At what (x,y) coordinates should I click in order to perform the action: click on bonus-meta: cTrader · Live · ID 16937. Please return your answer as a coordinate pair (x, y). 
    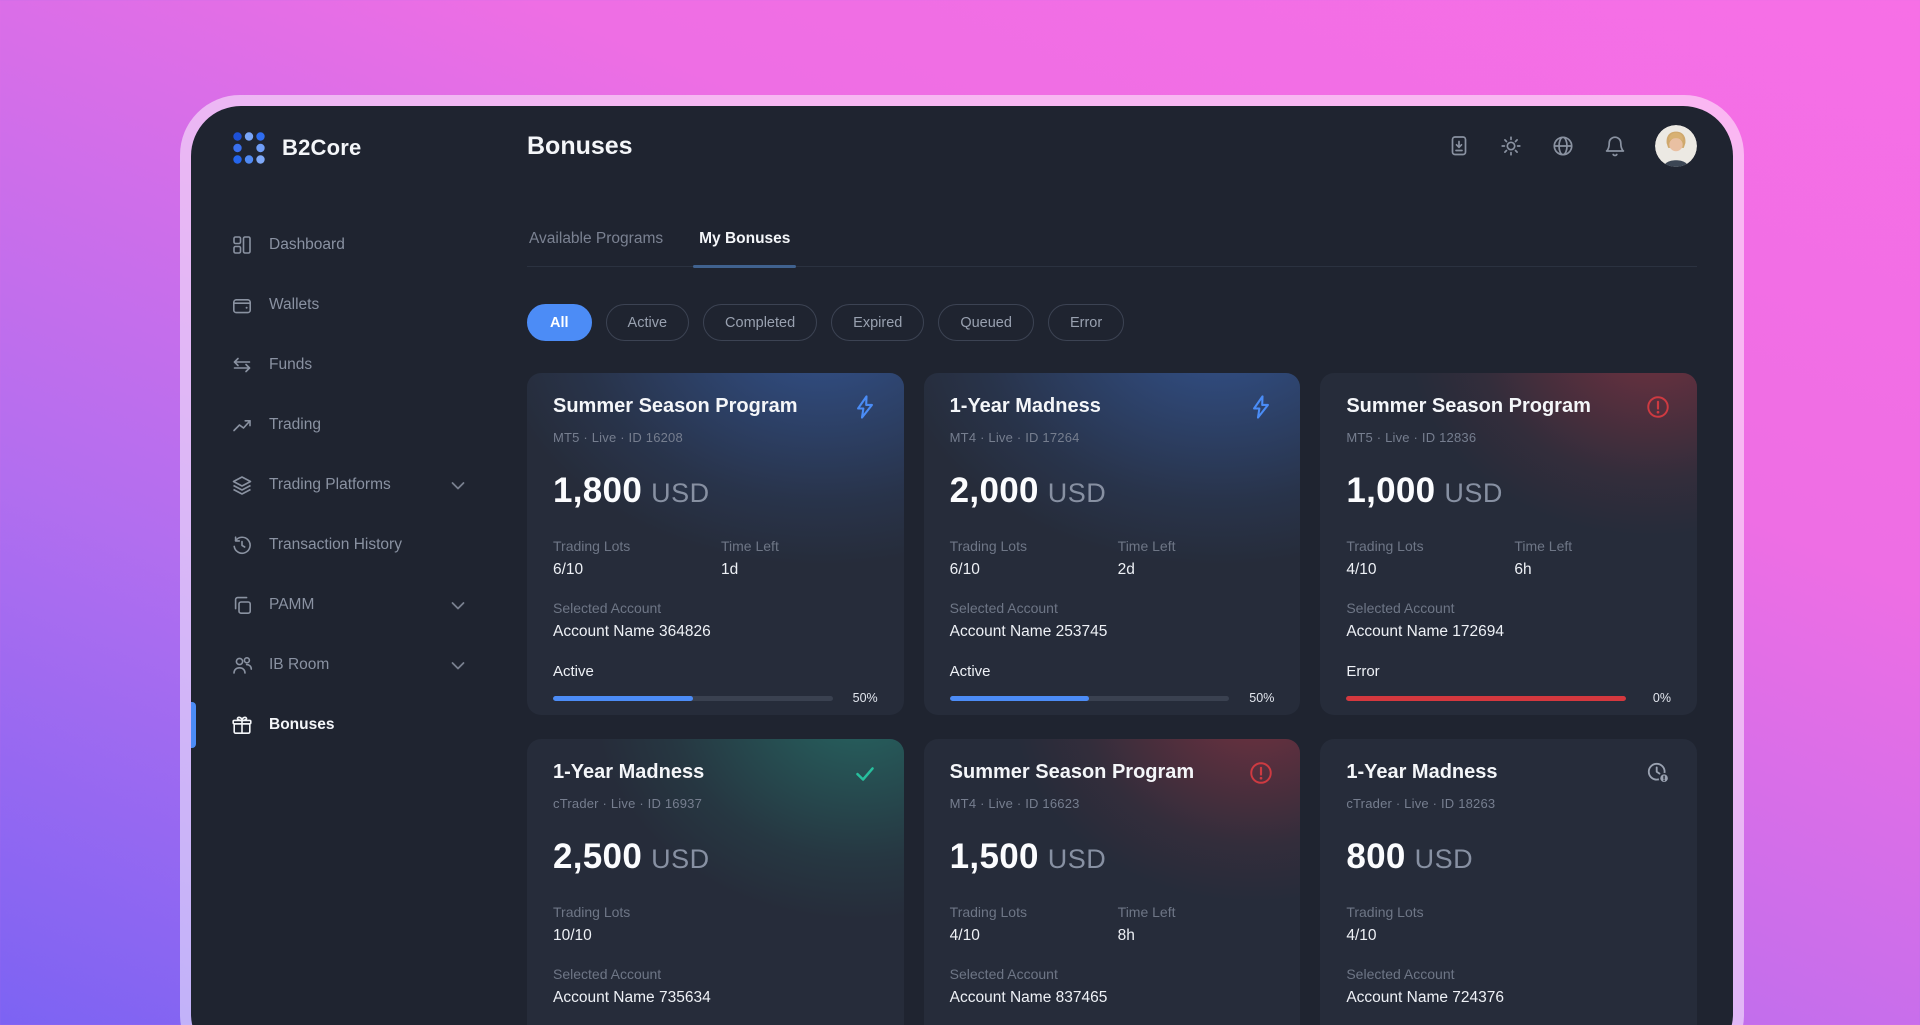
    Looking at the image, I should click on (628, 803).